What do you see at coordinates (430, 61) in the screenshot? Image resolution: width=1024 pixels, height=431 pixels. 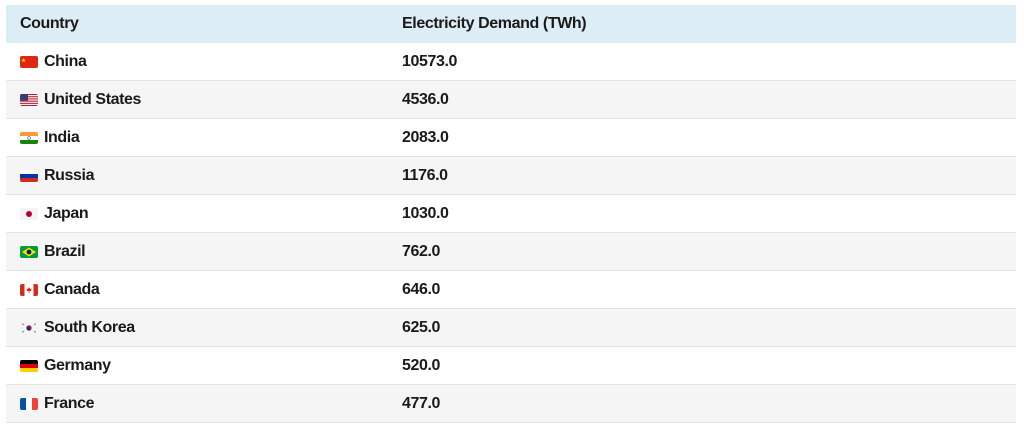 I see `demand-value: 10573.0` at bounding box center [430, 61].